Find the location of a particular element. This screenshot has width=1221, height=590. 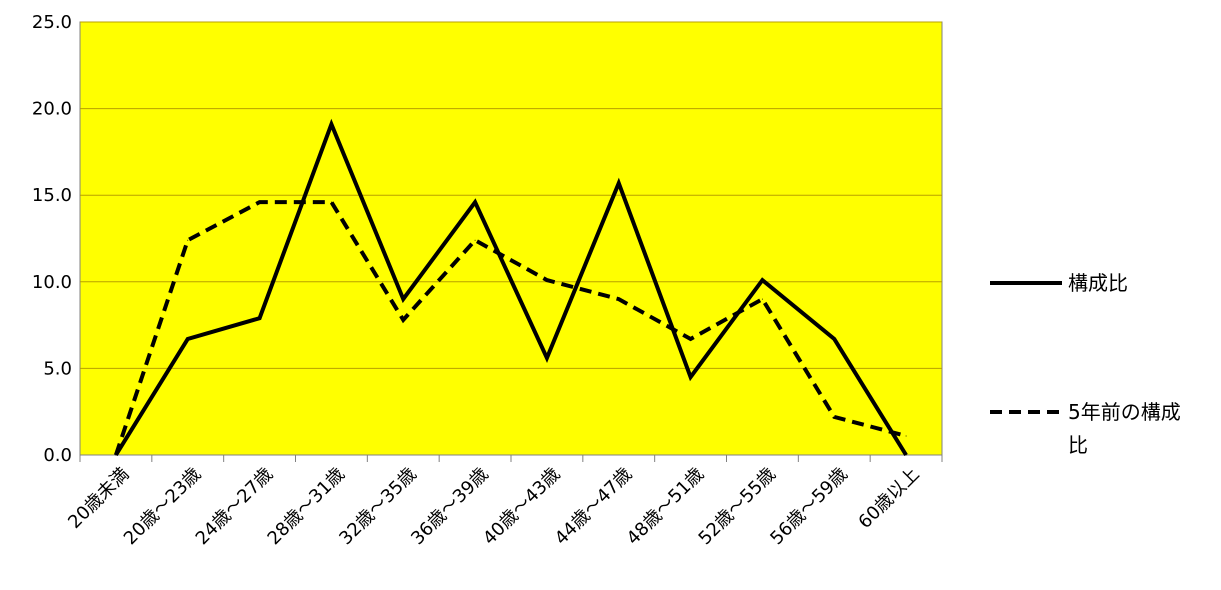

y-tick-label: 10.0 is located at coordinates (52, 282).